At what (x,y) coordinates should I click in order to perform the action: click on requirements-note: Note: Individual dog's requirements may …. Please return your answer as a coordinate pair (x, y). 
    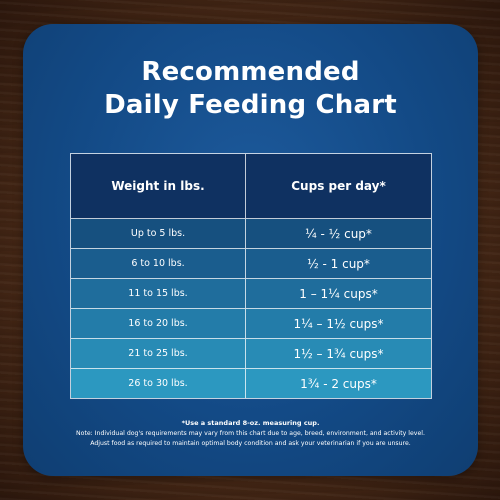
    Looking at the image, I should click on (250, 433).